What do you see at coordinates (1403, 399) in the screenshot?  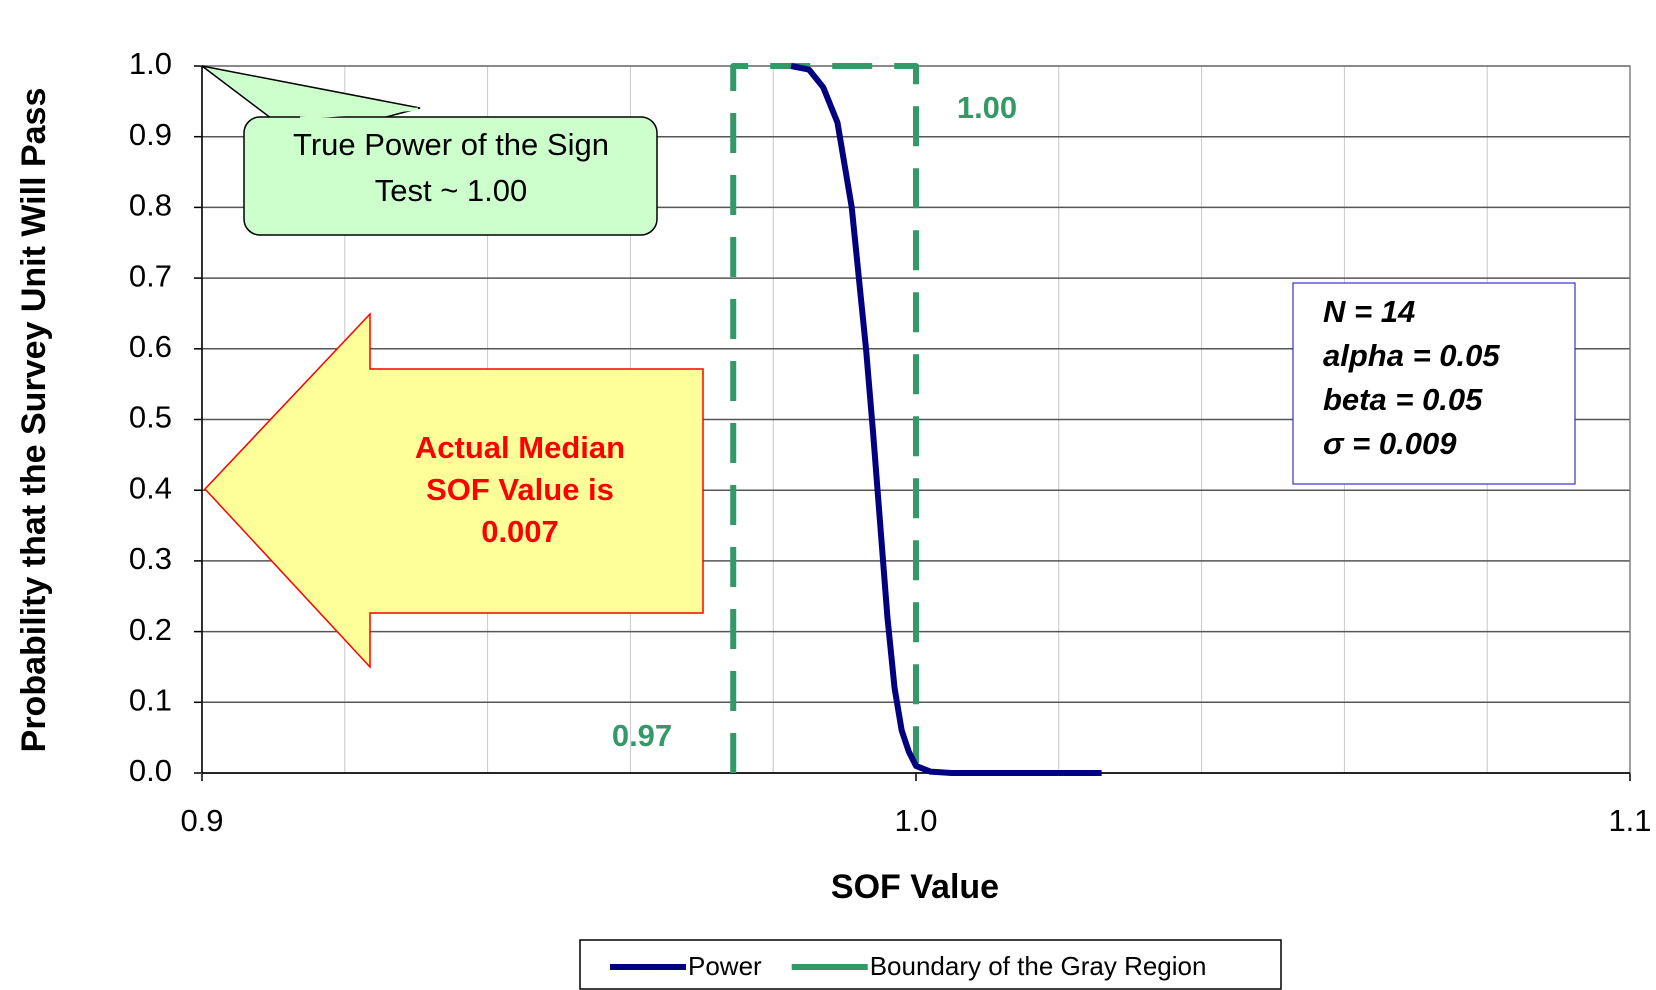 I see `stats-text: beta = 0.05` at bounding box center [1403, 399].